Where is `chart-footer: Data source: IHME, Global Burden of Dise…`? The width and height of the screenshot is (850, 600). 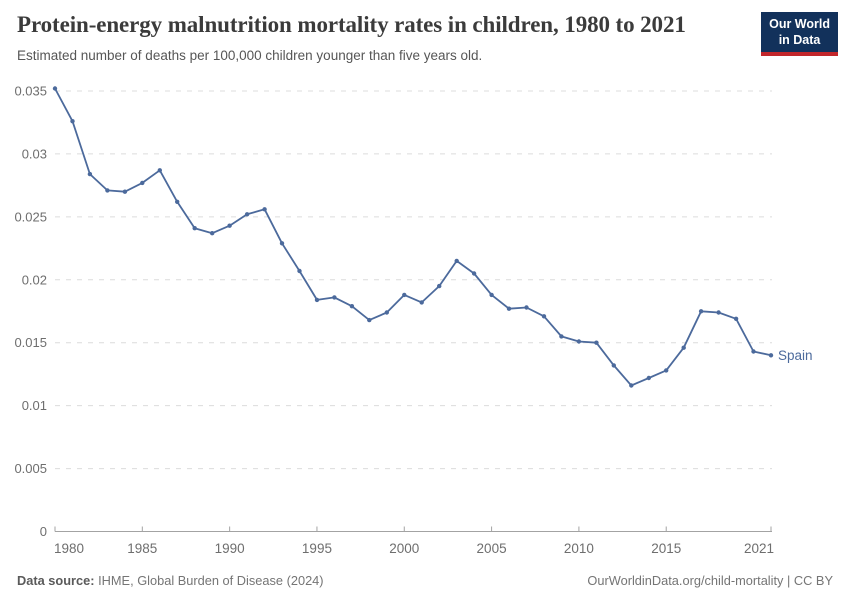
chart-footer: Data source: IHME, Global Burden of Dise… is located at coordinates (425, 580).